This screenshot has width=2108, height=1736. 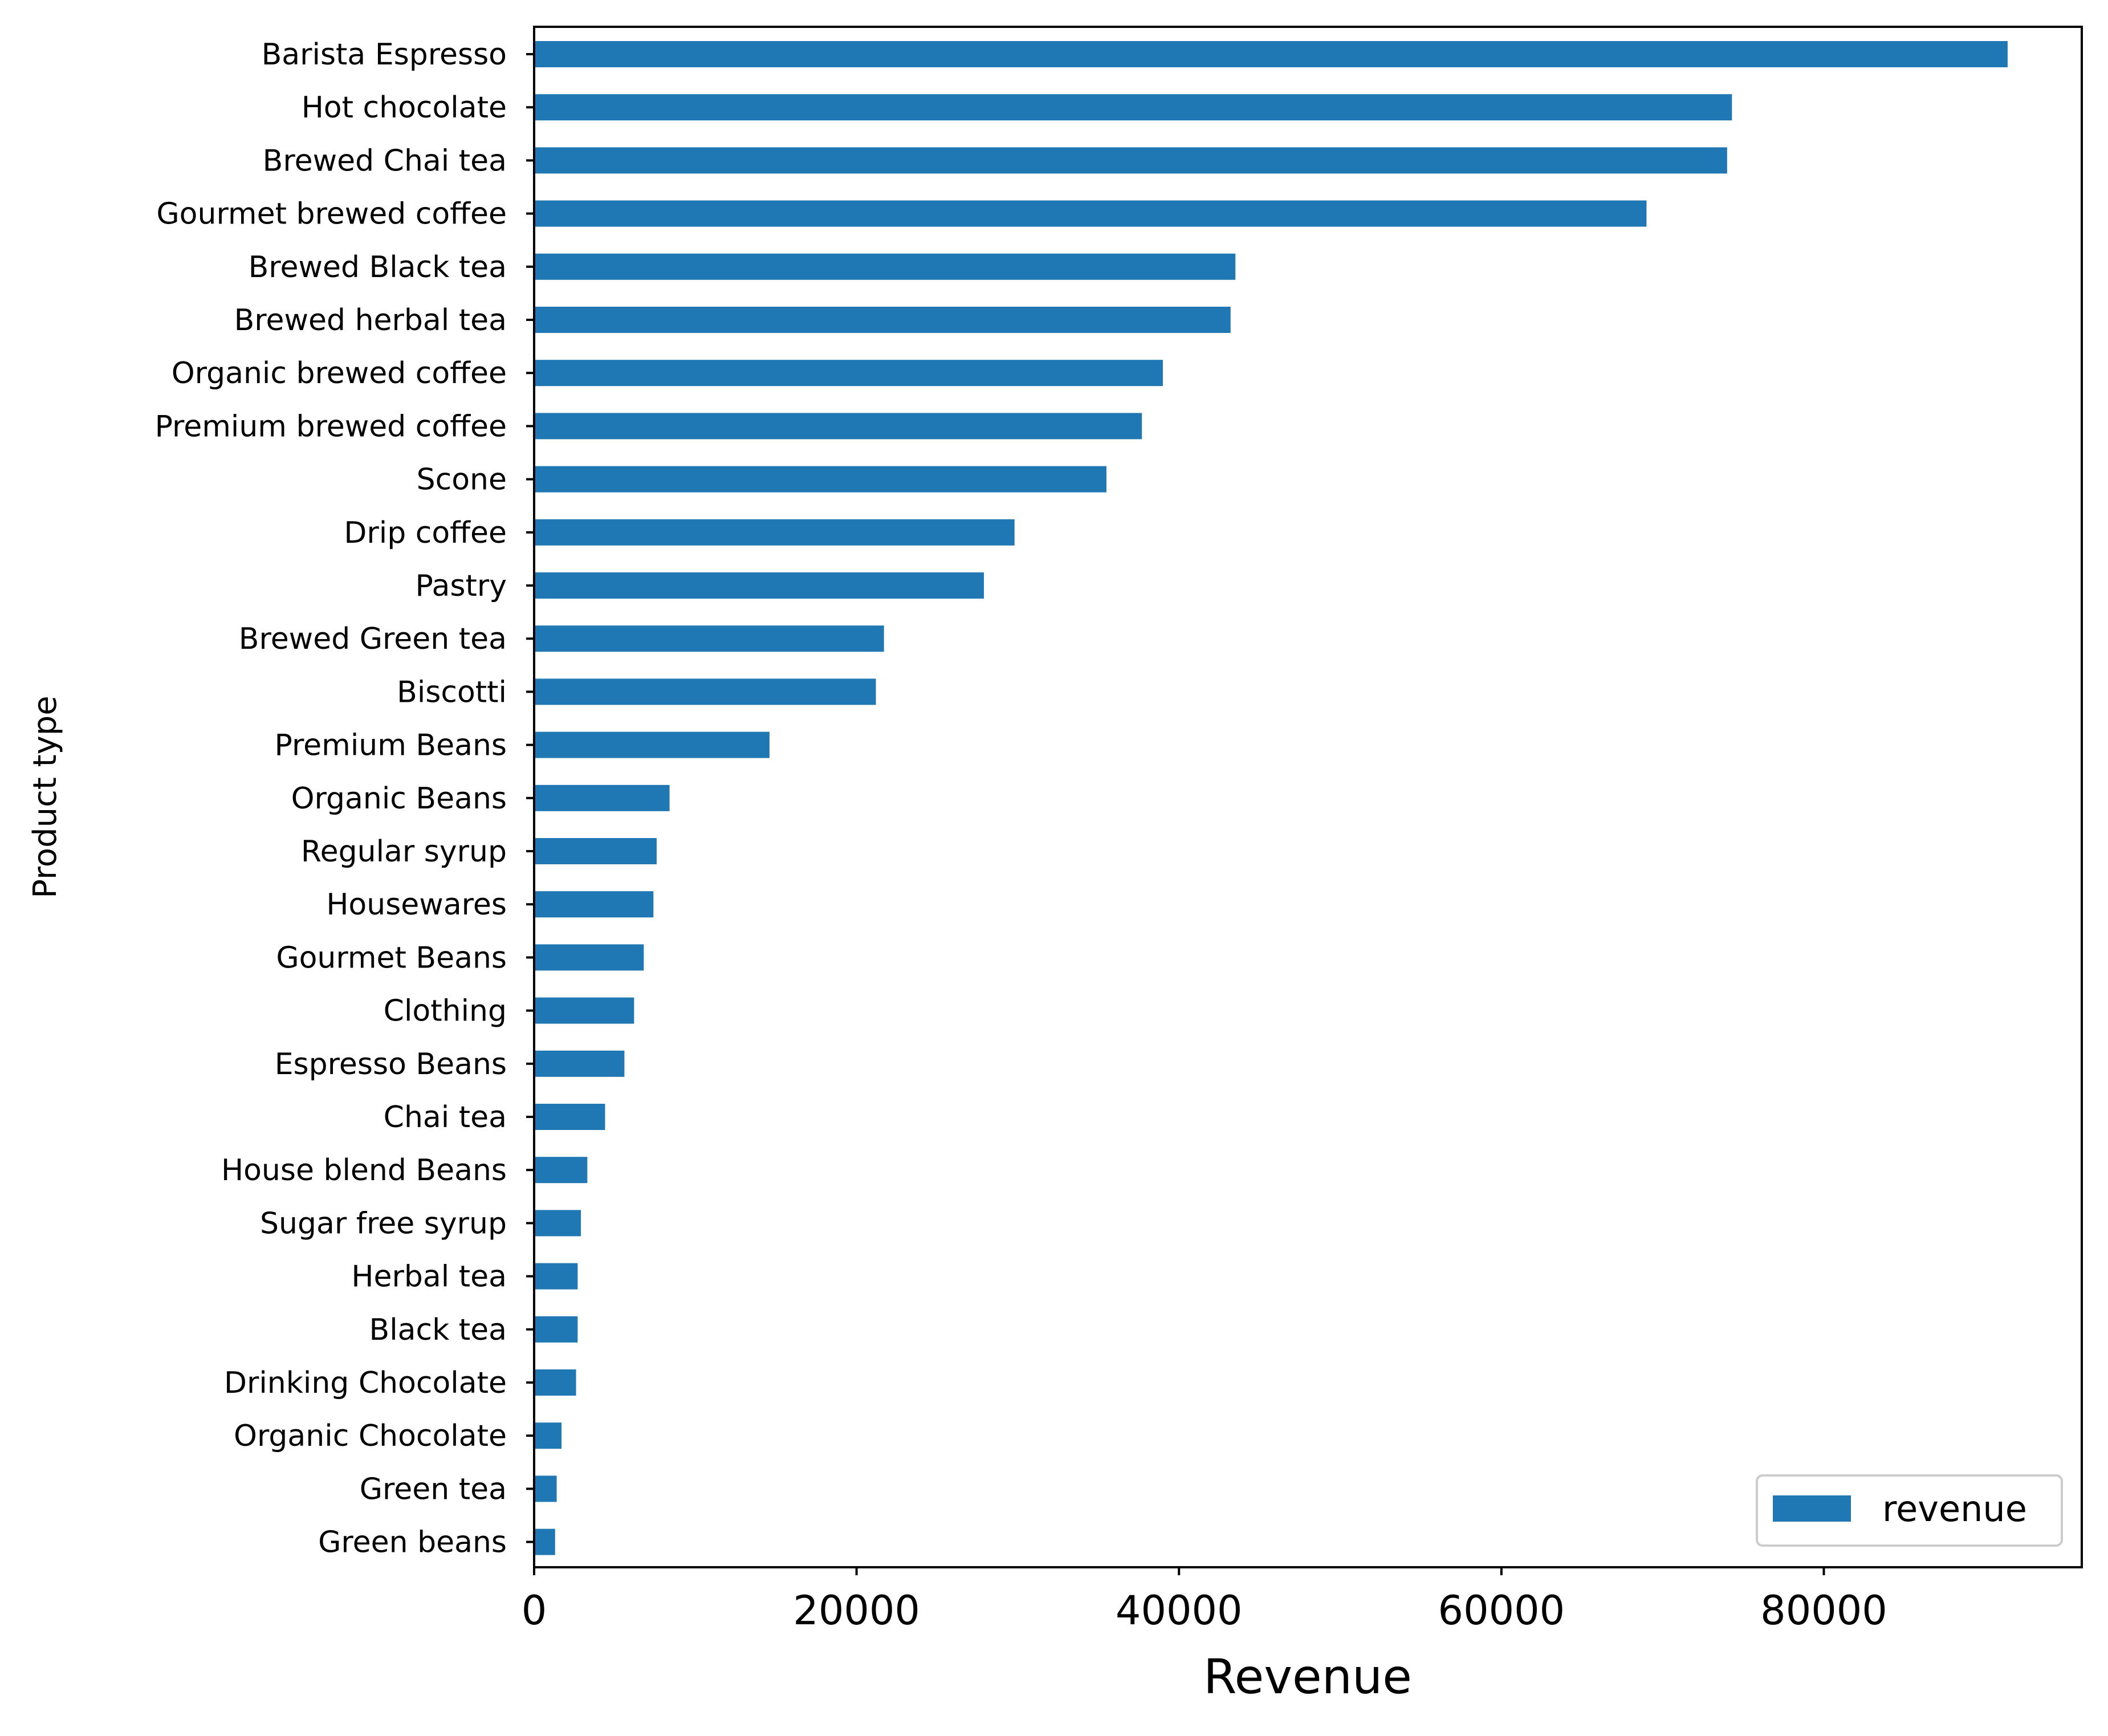 I want to click on y-tick-label: Clothing, so click(x=445, y=1011).